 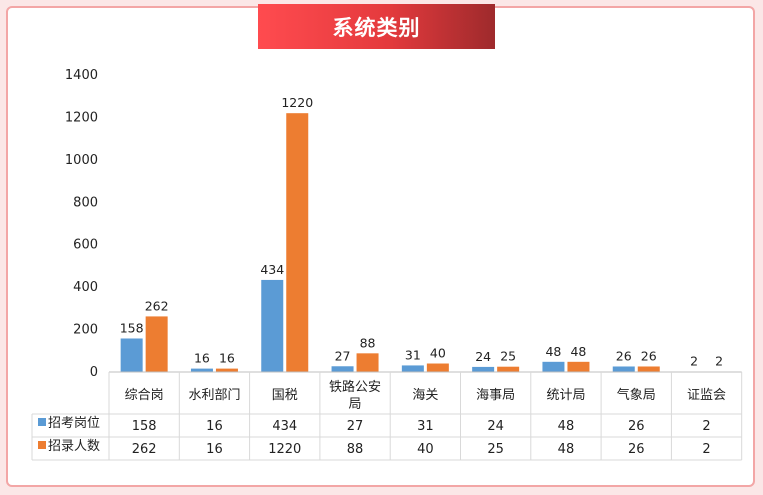 I want to click on bar-value-label: 40, so click(x=438, y=353).